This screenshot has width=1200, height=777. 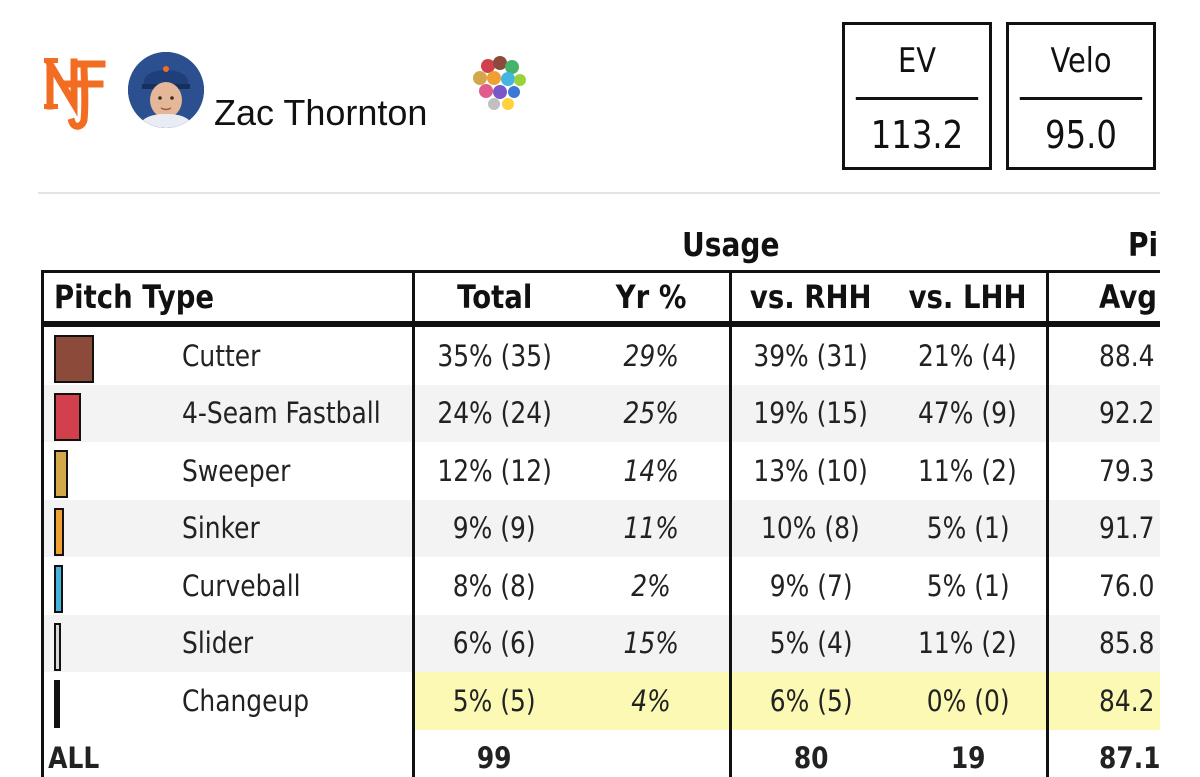 I want to click on total-cell: 35% (35), so click(x=493, y=354).